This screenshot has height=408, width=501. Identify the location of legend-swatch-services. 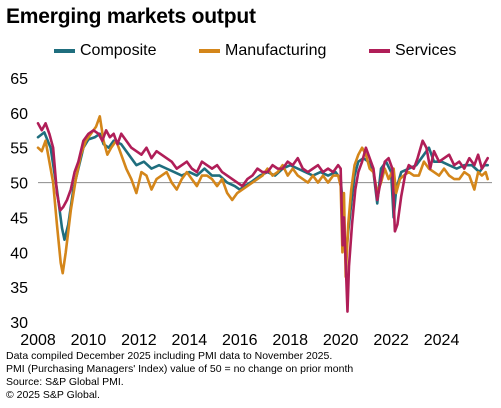
(379, 51).